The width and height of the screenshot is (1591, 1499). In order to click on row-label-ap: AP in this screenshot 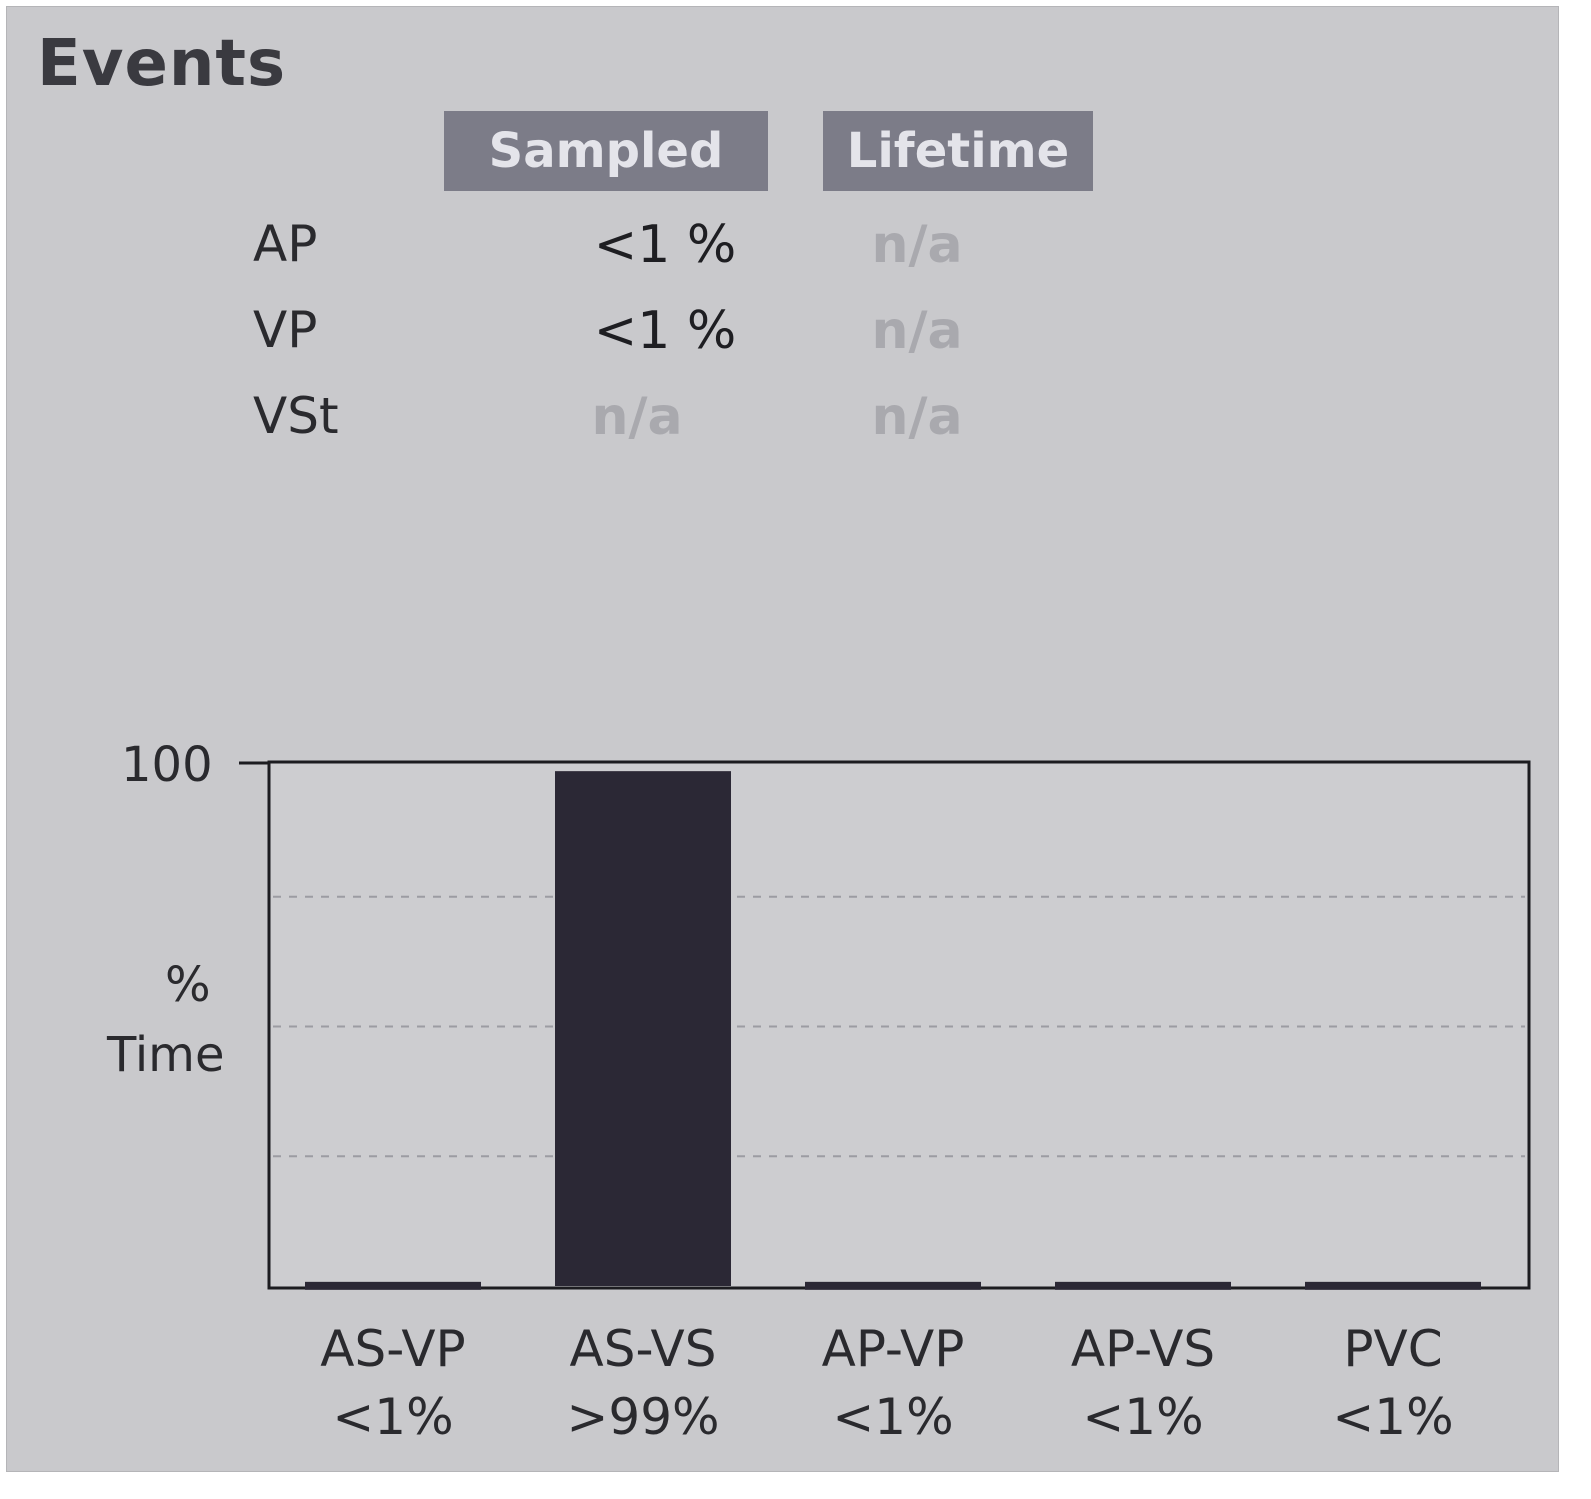, I will do `click(285, 244)`.